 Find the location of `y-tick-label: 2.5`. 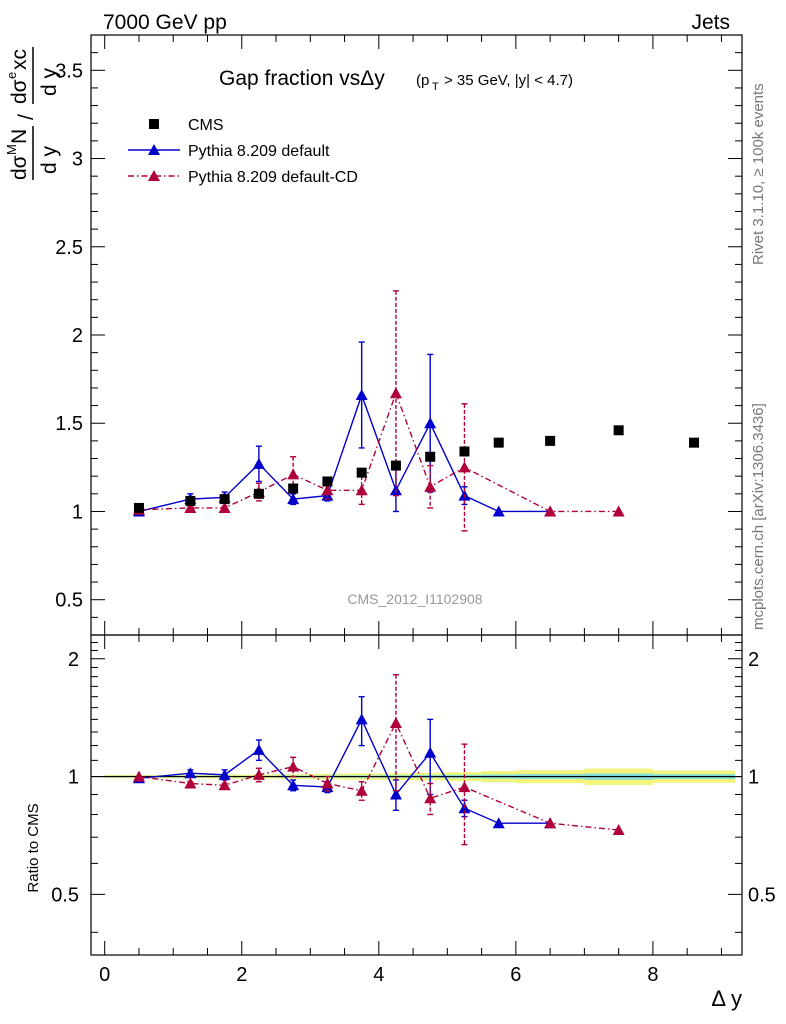

y-tick-label: 2.5 is located at coordinates (69, 248).